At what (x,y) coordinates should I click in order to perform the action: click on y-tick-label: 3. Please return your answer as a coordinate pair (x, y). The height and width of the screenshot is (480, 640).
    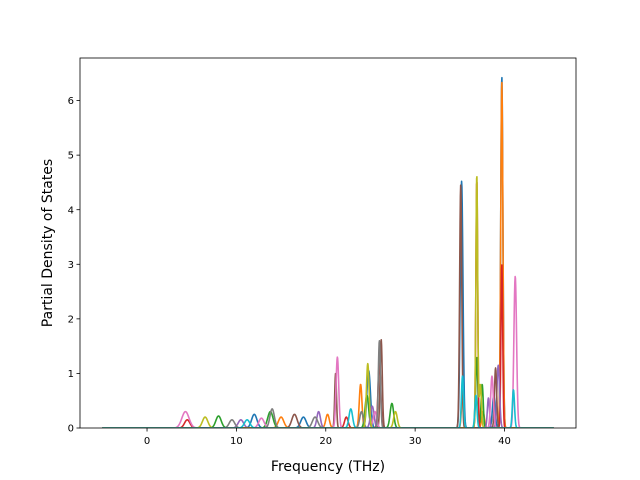
    Looking at the image, I should click on (71, 265).